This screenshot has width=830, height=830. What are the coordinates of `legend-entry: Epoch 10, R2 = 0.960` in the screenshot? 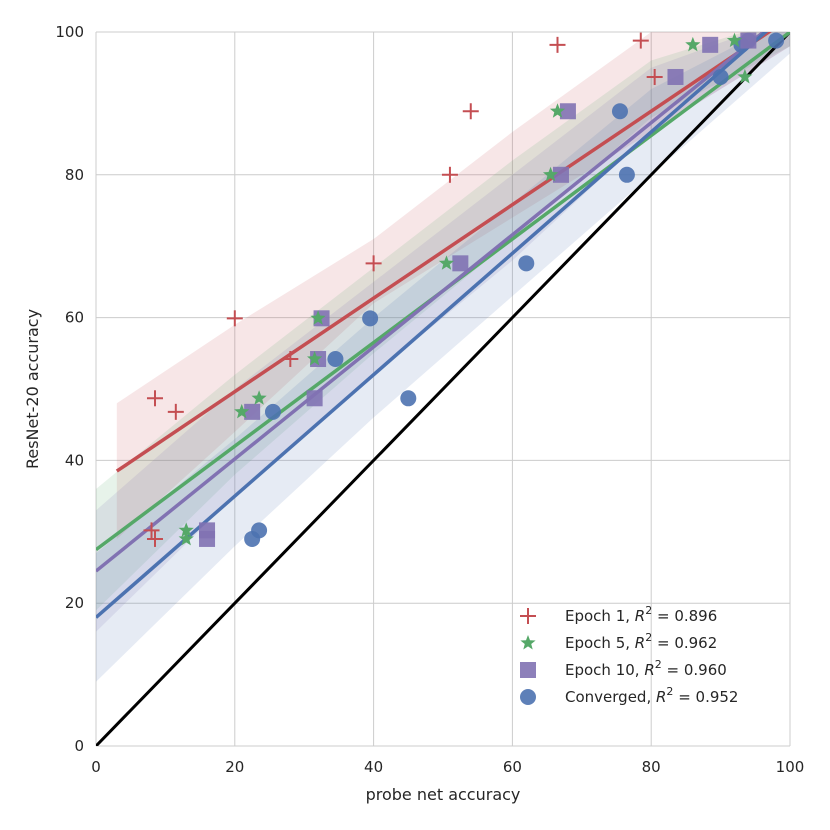 It's located at (646, 668).